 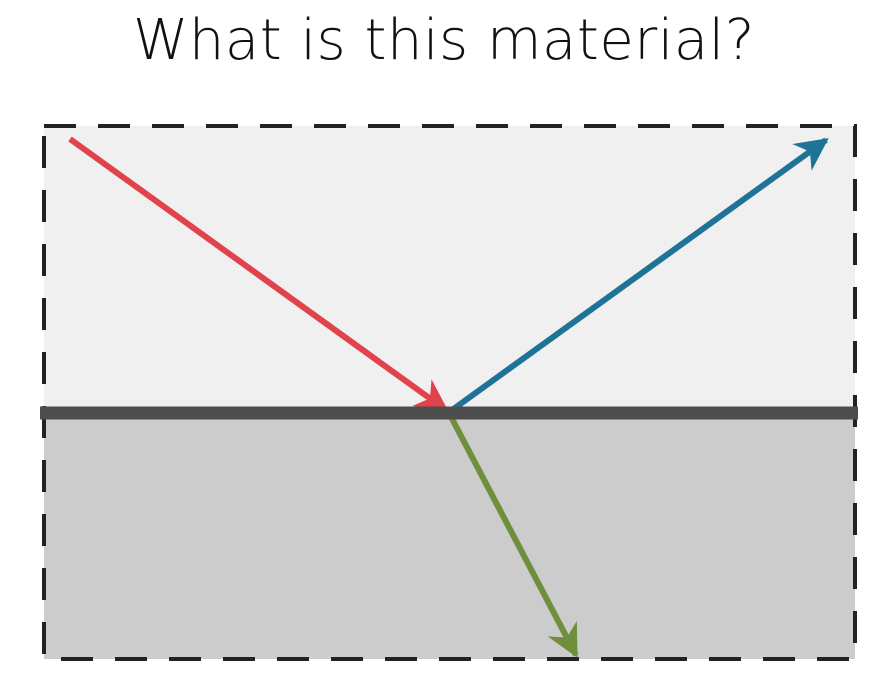 What do you see at coordinates (444, 40) in the screenshot?
I see `question-title: What is this material?` at bounding box center [444, 40].